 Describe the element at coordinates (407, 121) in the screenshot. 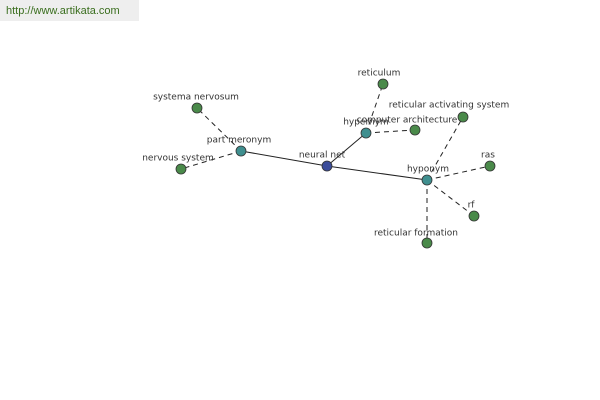

I see `node-label: computer architecture` at that location.